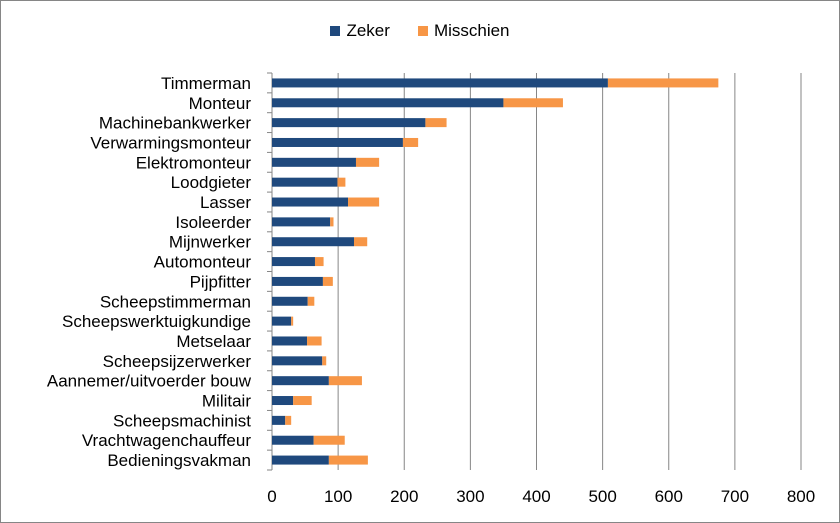 This screenshot has width=840, height=523. Describe the element at coordinates (338, 496) in the screenshot. I see `x-tick-label: 100` at that location.